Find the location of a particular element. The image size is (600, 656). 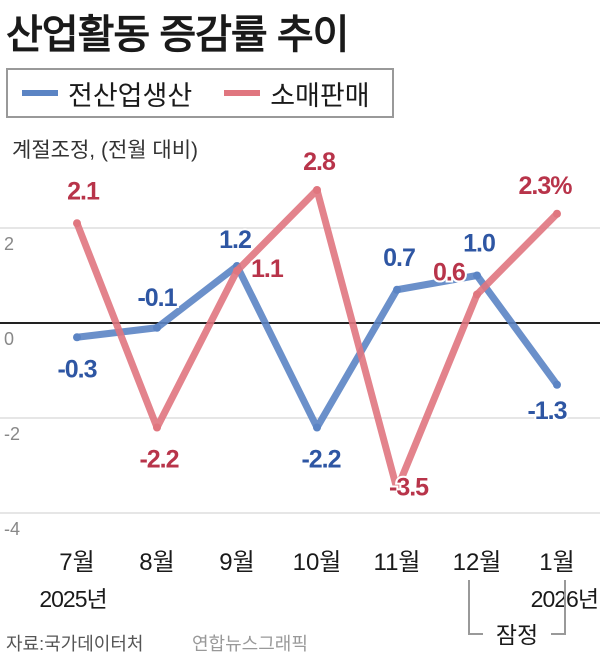

data-label: 2.1 is located at coordinates (83, 191).